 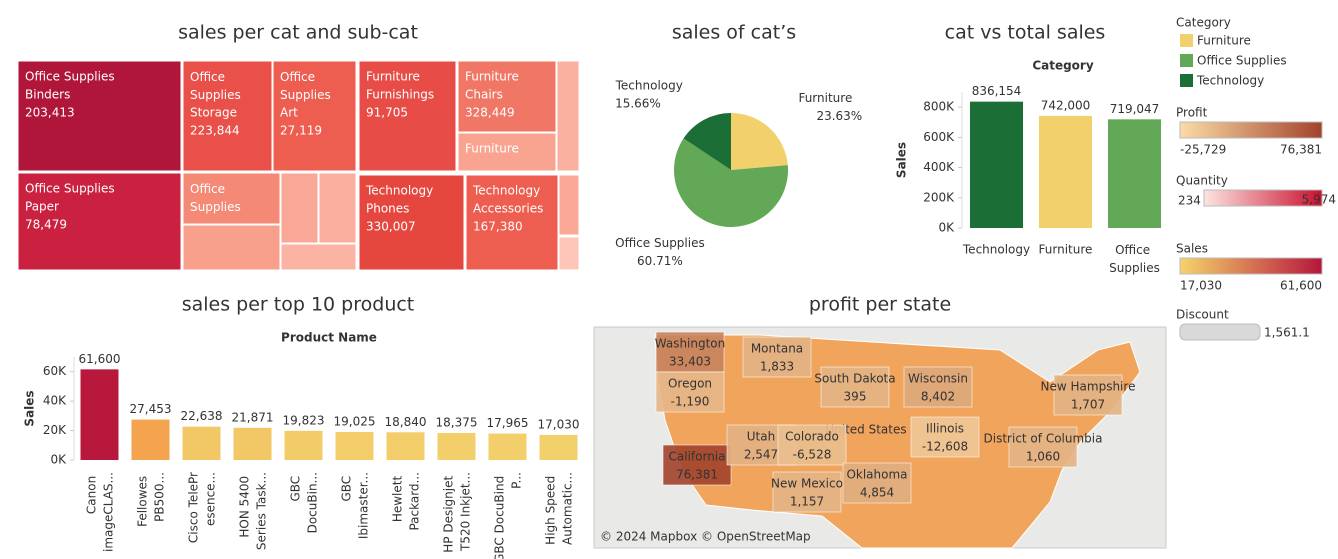 What do you see at coordinates (55, 430) in the screenshot?
I see `y-tick-label: 20K` at bounding box center [55, 430].